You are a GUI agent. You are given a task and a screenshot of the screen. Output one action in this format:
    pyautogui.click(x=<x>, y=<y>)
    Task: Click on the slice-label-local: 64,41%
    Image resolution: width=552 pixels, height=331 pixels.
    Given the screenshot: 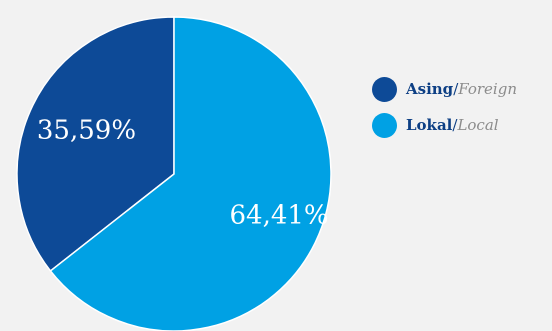 What is the action you would take?
    pyautogui.click(x=278, y=215)
    